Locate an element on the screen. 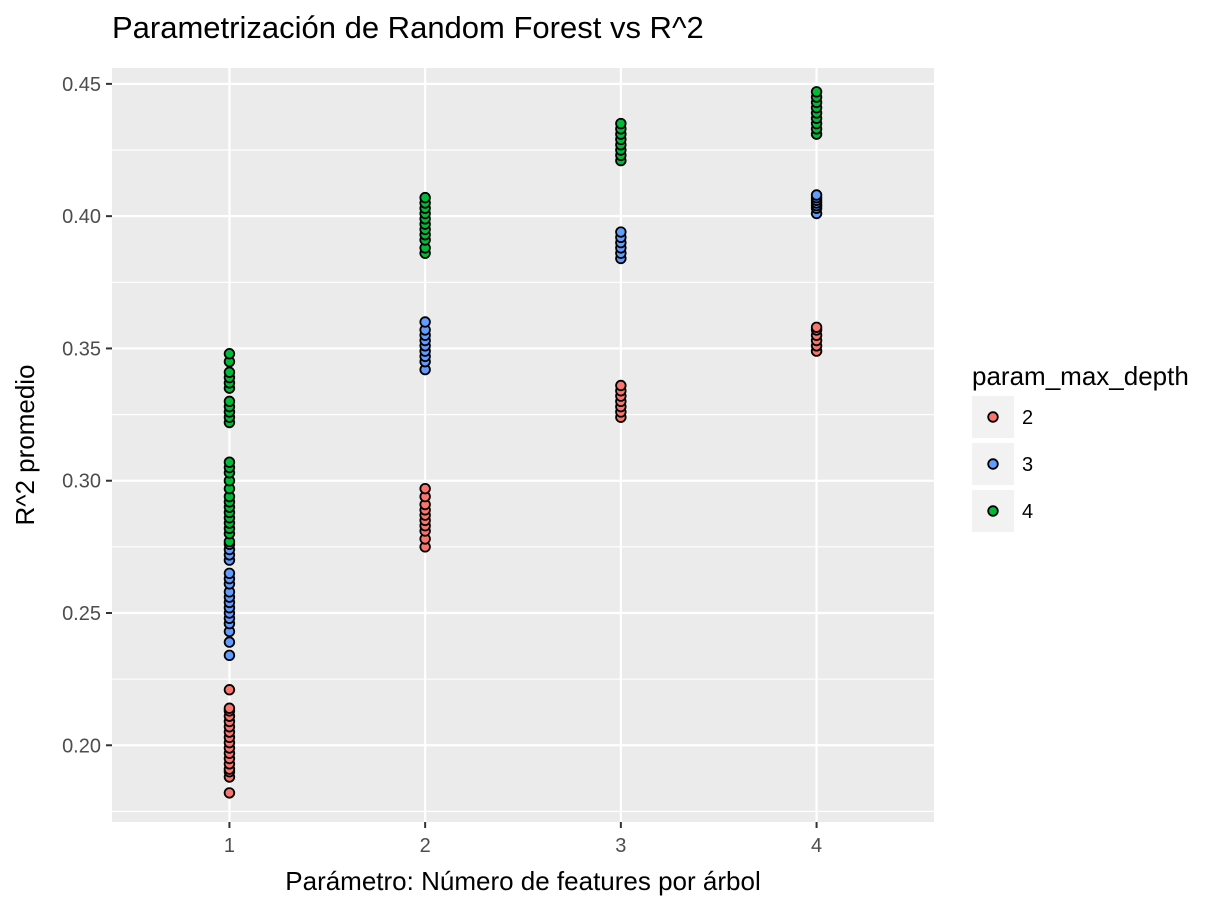 The width and height of the screenshot is (1228, 921). x-tick-label: 1 is located at coordinates (229, 846).